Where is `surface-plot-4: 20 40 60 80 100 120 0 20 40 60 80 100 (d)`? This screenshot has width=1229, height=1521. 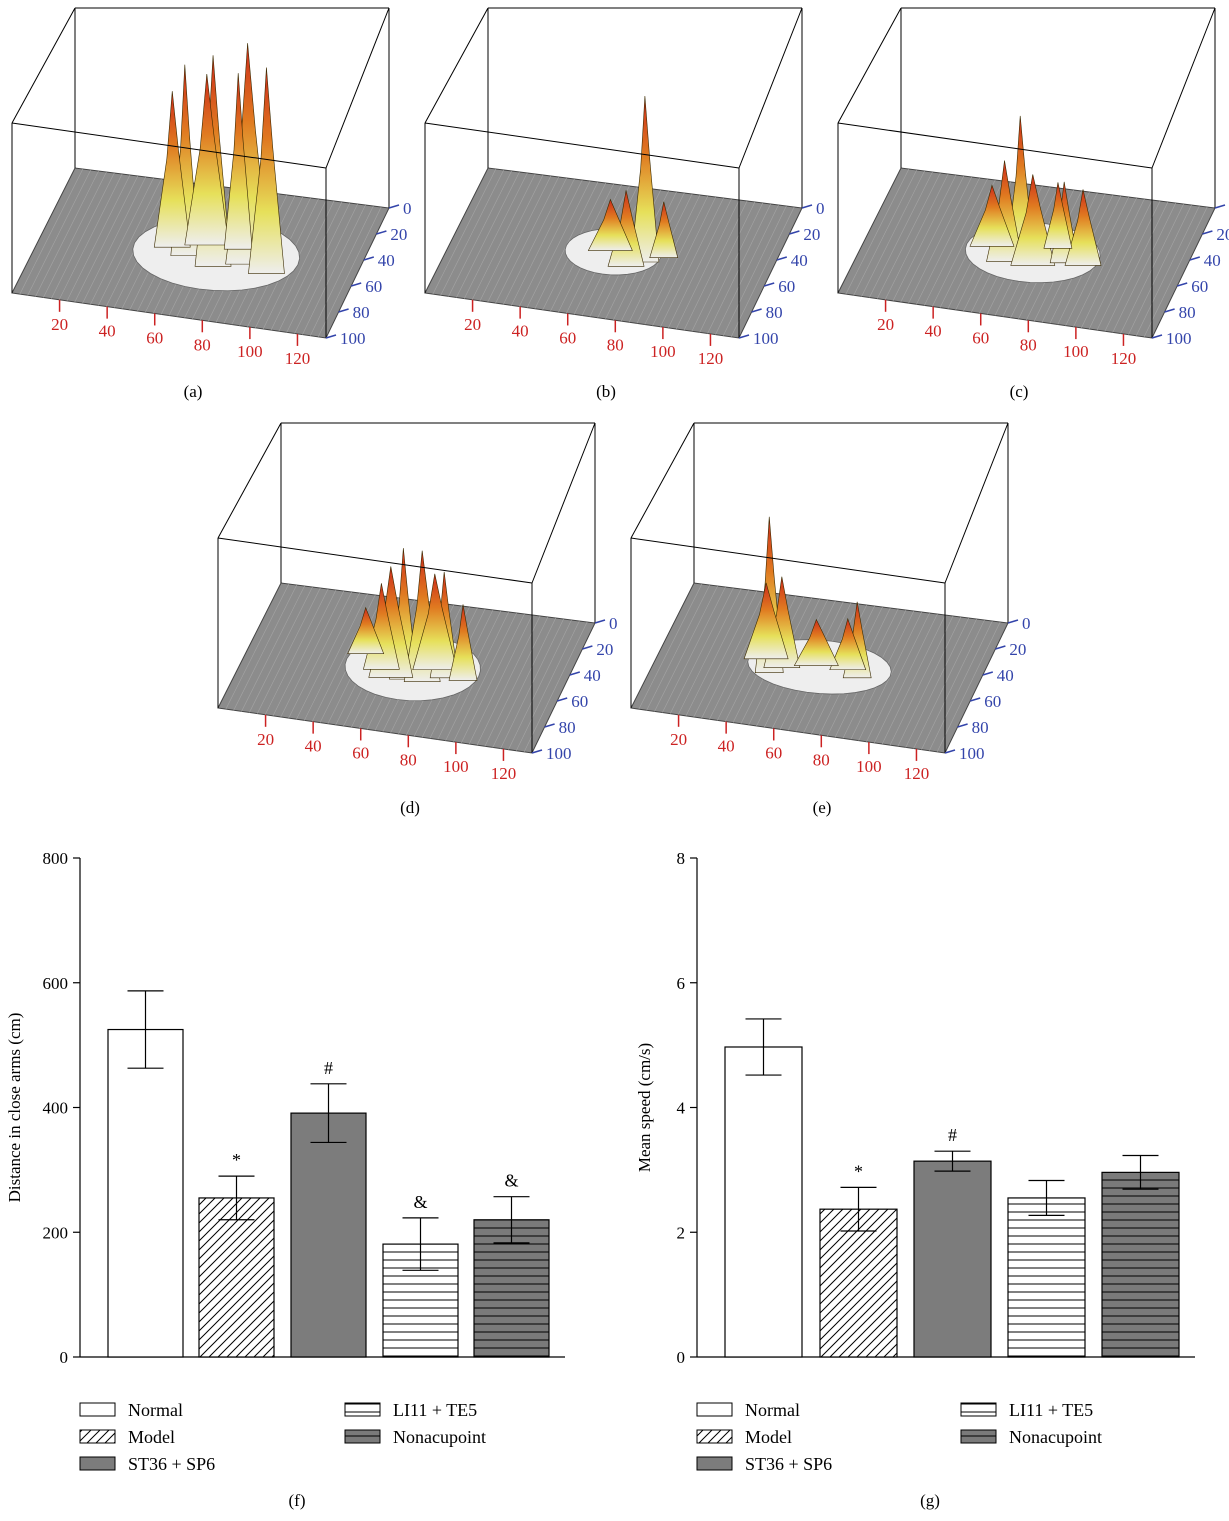
surface-plot-4: 20 40 60 80 100 120 0 20 40 60 80 100 (d) is located at coordinates (417, 619).